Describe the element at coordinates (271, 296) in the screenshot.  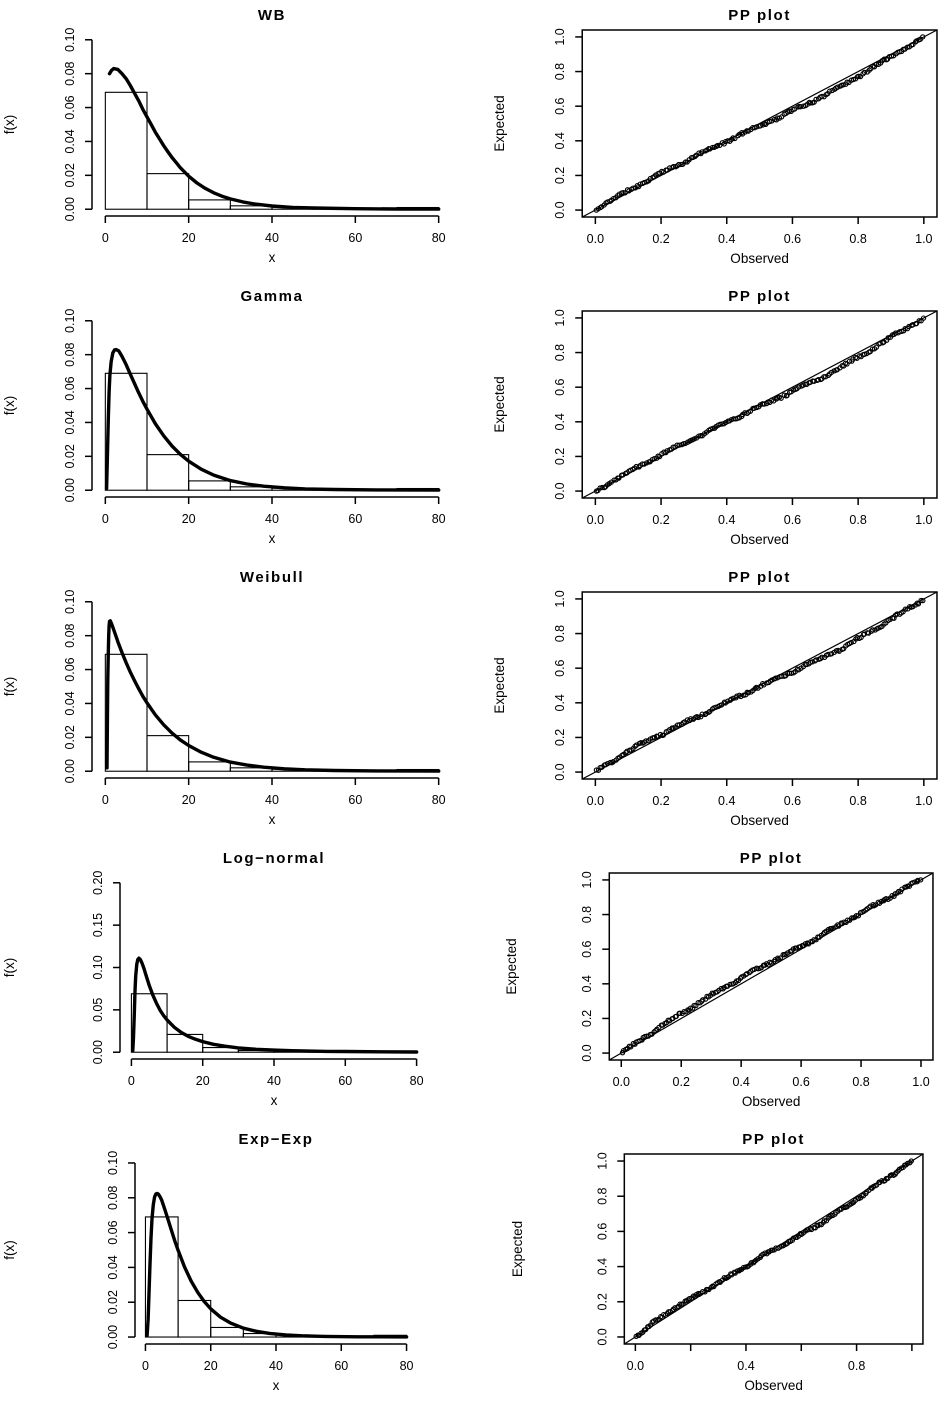
I see `plot-title: Gamma` at that location.